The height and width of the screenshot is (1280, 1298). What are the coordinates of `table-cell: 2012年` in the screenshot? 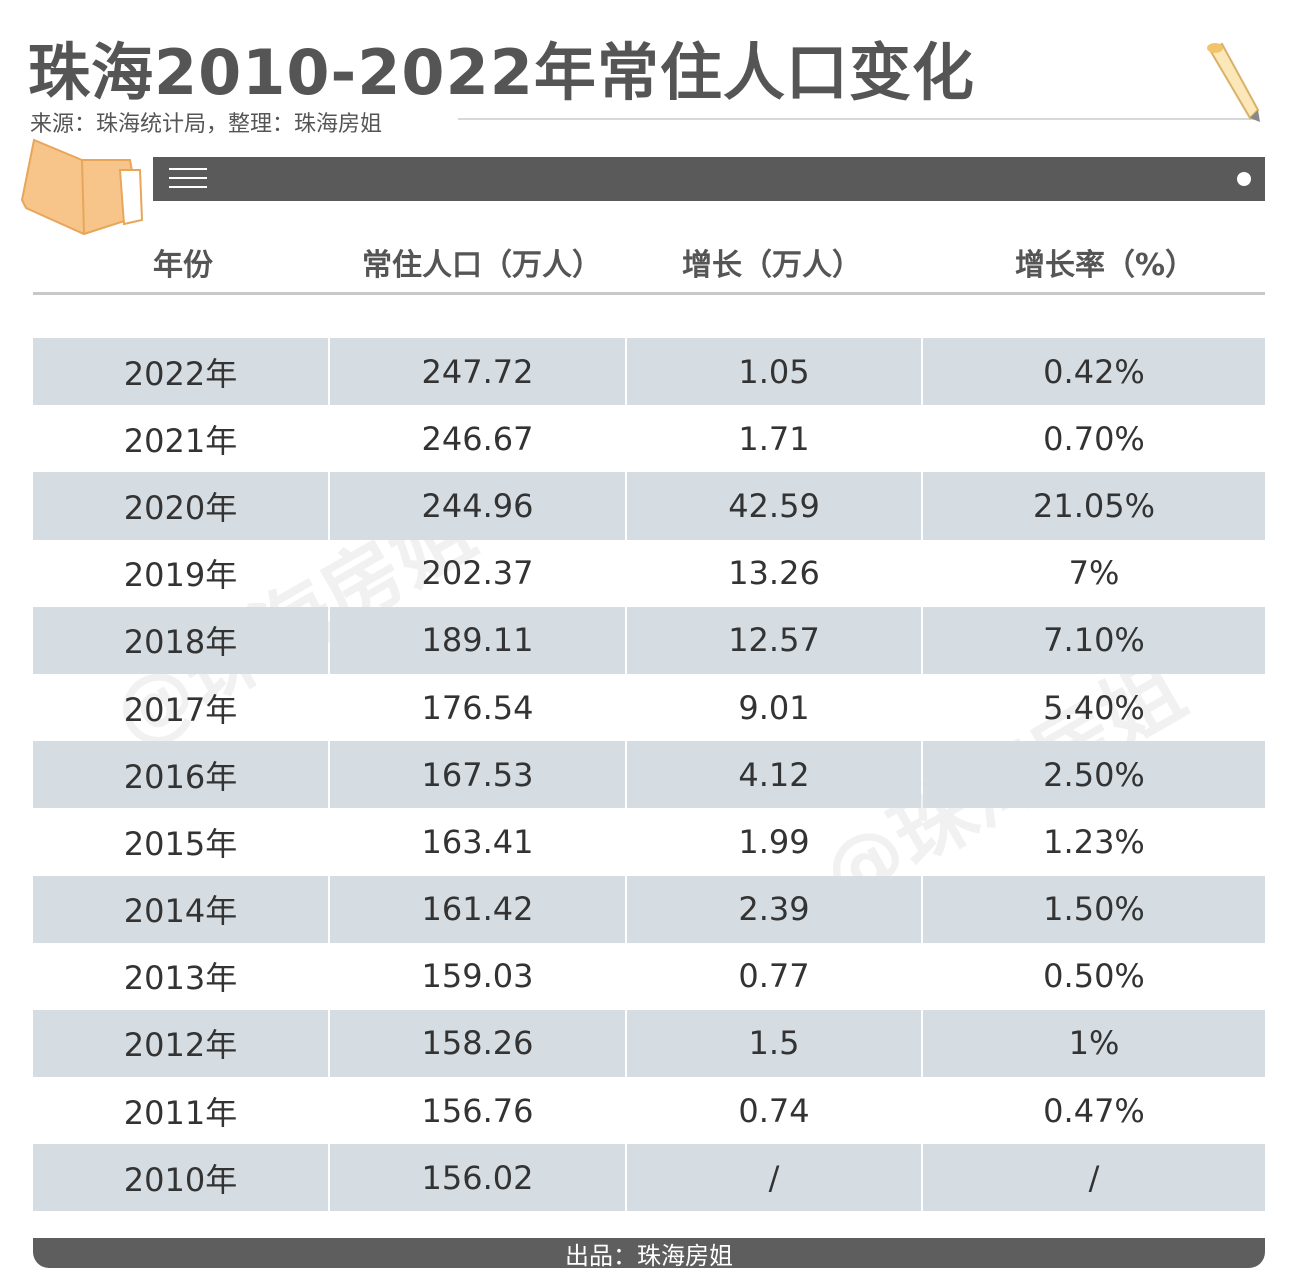 It's located at (180, 1043).